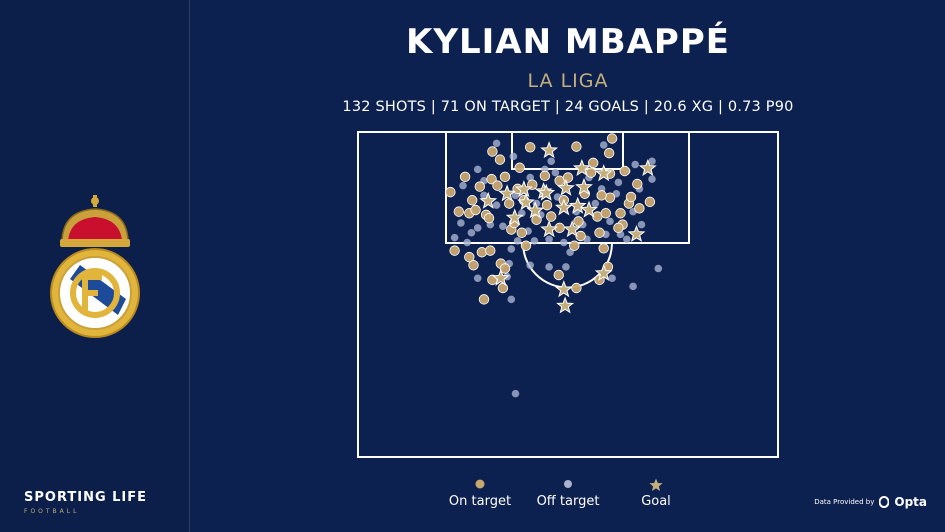  I want to click on off-target-marker-icon, so click(568, 484).